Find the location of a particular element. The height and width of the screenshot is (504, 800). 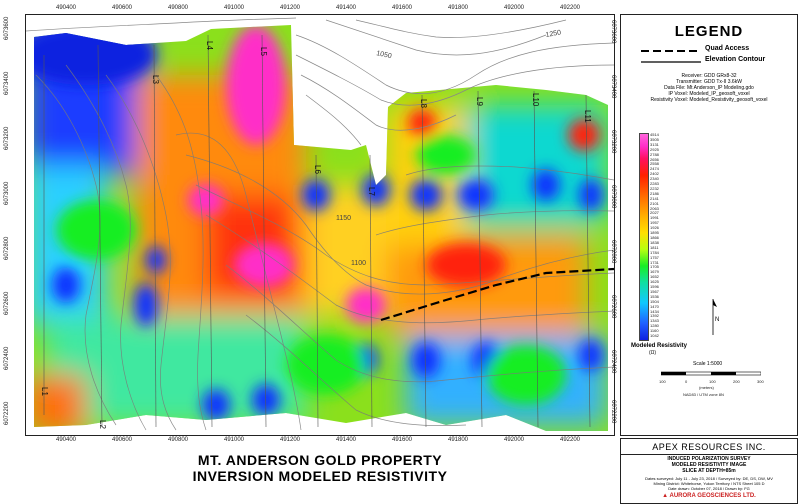

line-label-l7: L7 is located at coordinates (371, 191).